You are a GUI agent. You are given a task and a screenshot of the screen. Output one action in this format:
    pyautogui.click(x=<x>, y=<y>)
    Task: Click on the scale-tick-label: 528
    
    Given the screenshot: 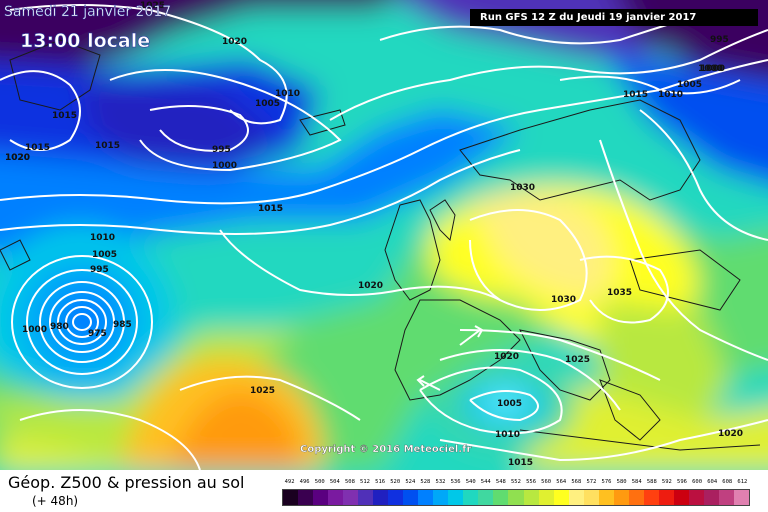 What is the action you would take?
    pyautogui.click(x=425, y=482)
    